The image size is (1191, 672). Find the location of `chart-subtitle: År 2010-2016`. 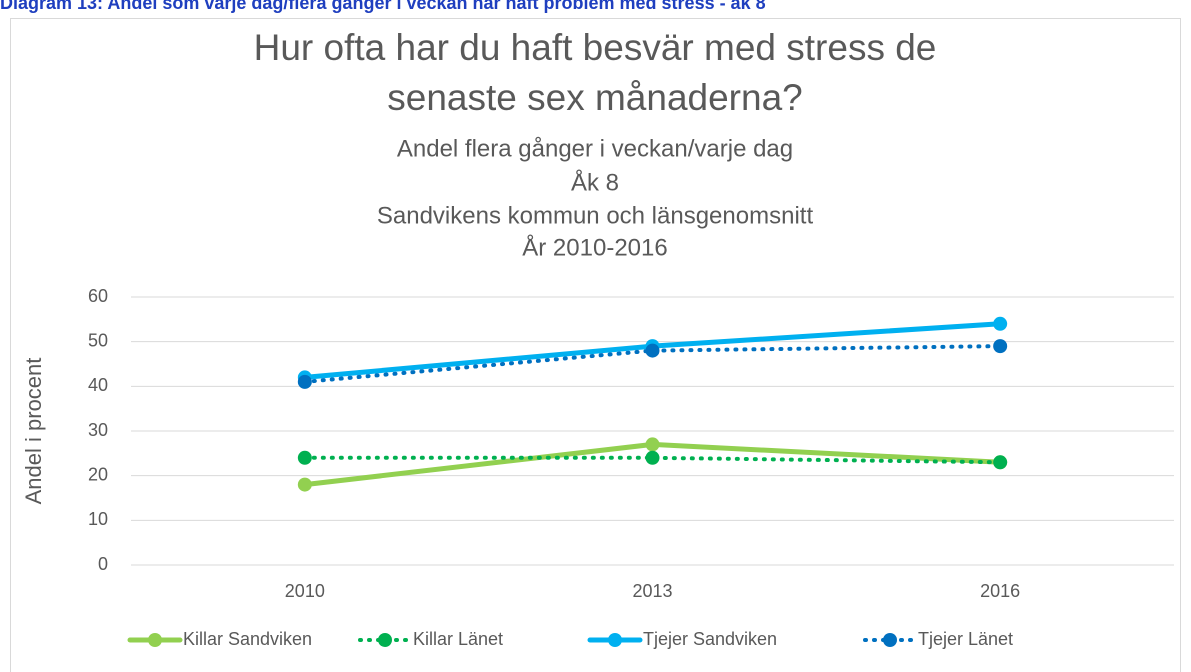

chart-subtitle: År 2010-2016 is located at coordinates (594, 247).